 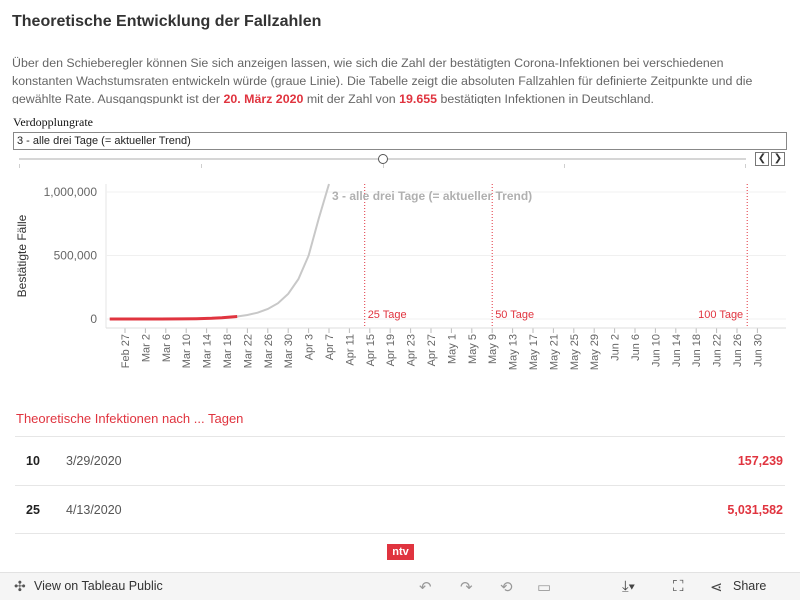 What do you see at coordinates (432, 350) in the screenshot?
I see `x-tick-label: Apr 27` at bounding box center [432, 350].